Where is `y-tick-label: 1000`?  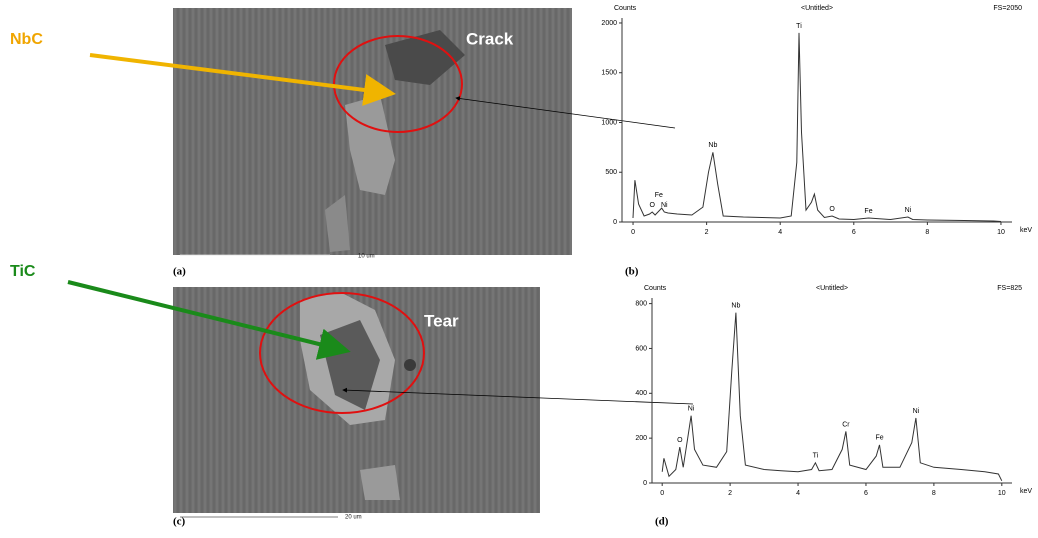 y-tick-label: 1000 is located at coordinates (609, 122).